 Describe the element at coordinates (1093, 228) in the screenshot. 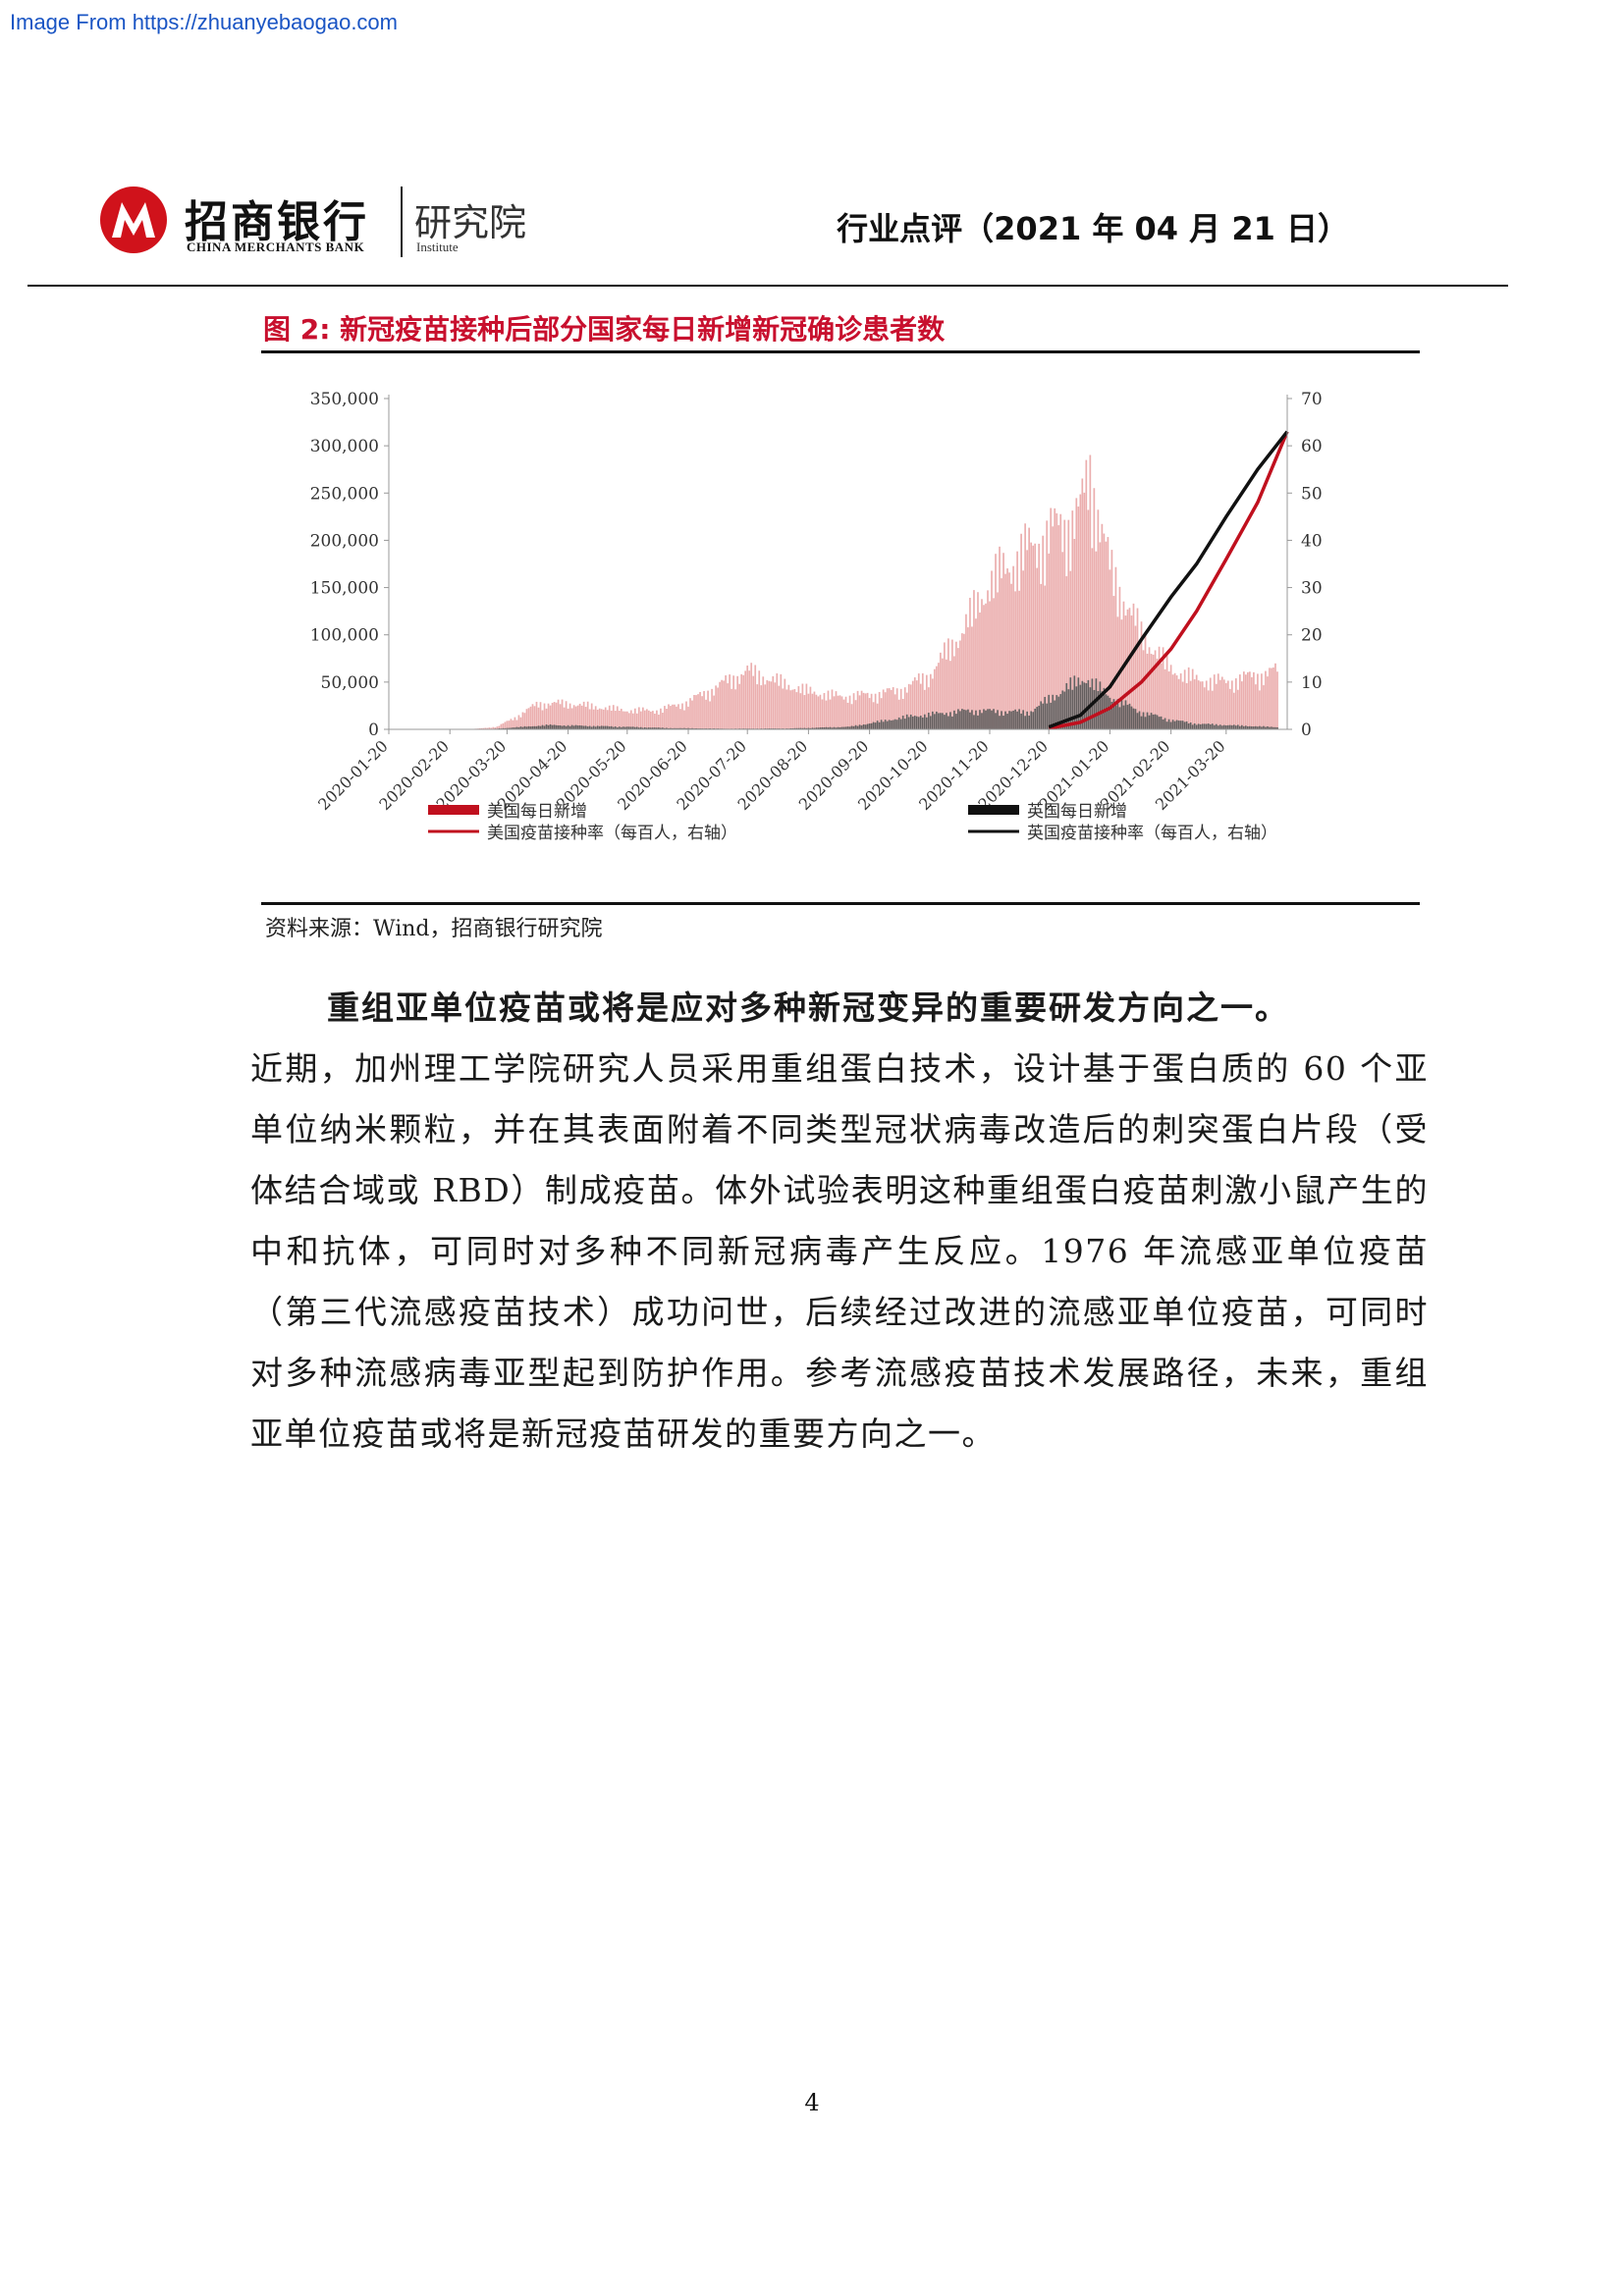

I see `document-type-date: 行业点评（2021 年 04 月 21 日）` at that location.